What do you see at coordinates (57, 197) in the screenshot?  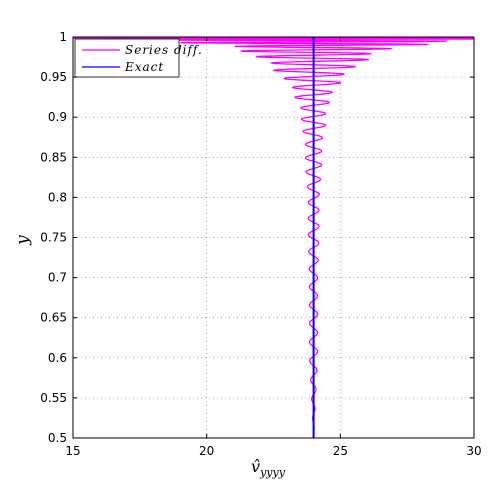 I see `y-tick-label: 0.8` at bounding box center [57, 197].